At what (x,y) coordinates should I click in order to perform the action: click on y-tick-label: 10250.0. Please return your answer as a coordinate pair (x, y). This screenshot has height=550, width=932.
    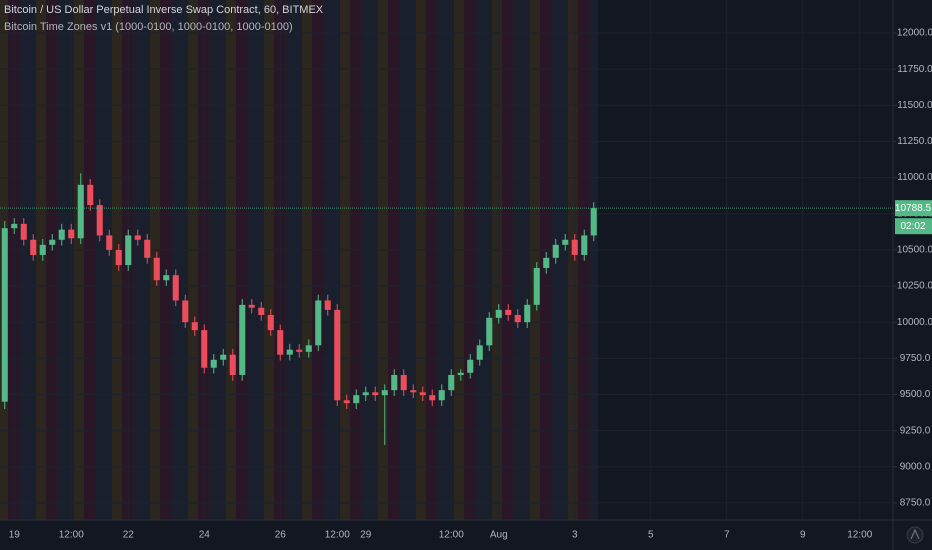
    Looking at the image, I should click on (914, 286).